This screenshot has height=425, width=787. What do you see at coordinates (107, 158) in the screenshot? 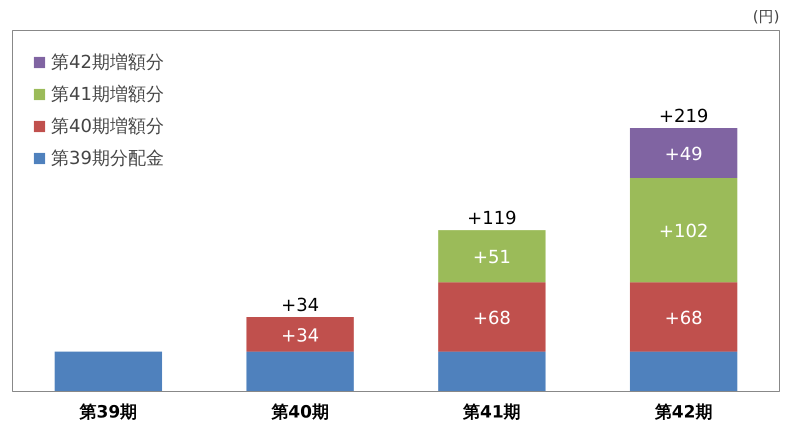
I see `legend-label: 第39期分配金` at bounding box center [107, 158].